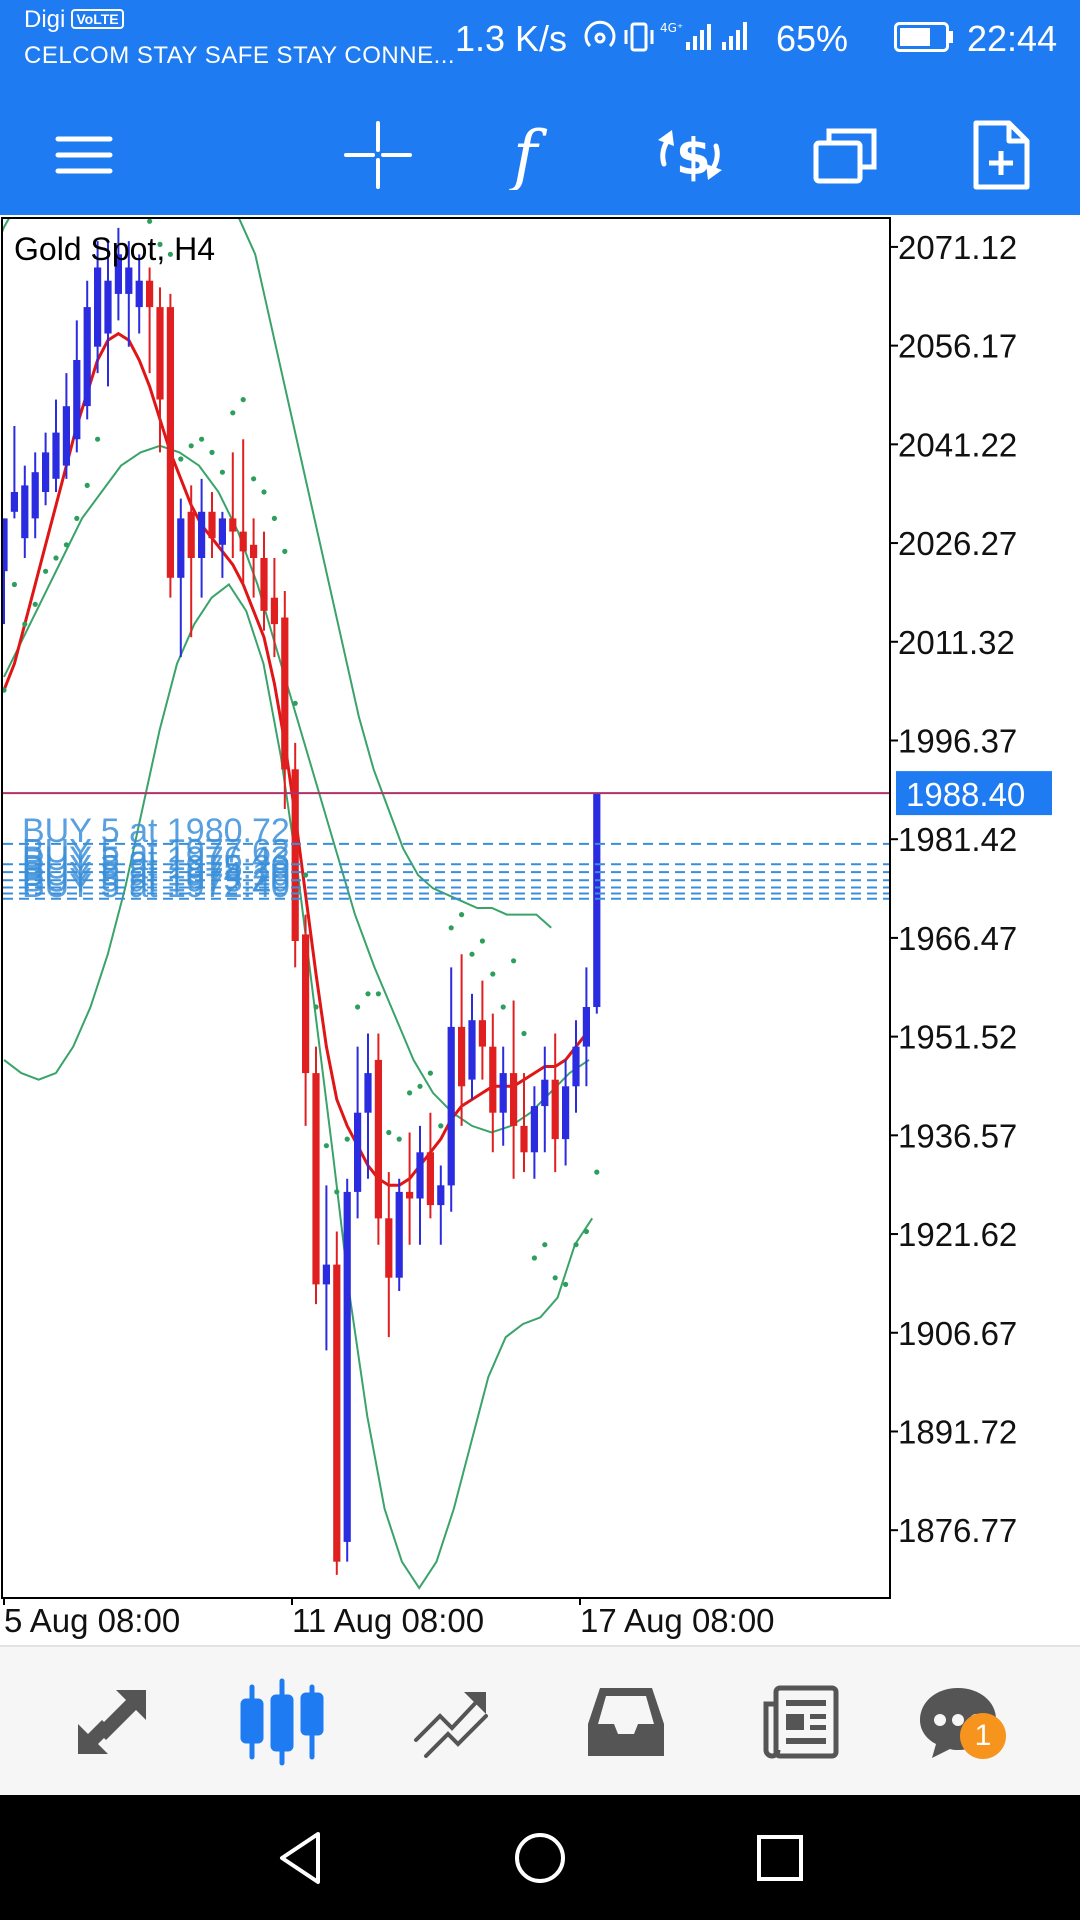 The width and height of the screenshot is (1080, 1920). I want to click on vibrate-icon, so click(639, 37).